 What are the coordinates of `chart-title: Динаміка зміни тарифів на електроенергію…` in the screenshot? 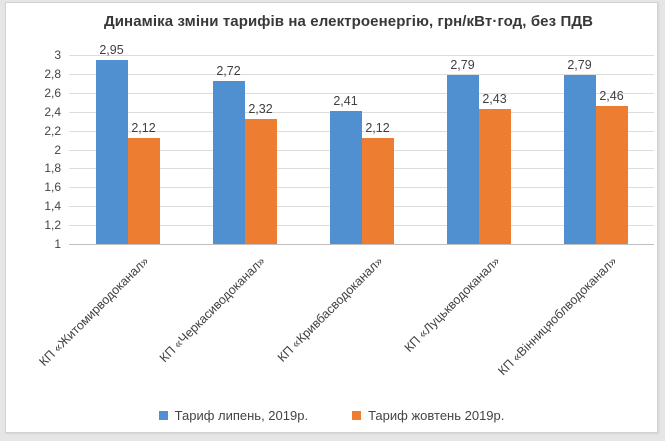 It's located at (348, 21).